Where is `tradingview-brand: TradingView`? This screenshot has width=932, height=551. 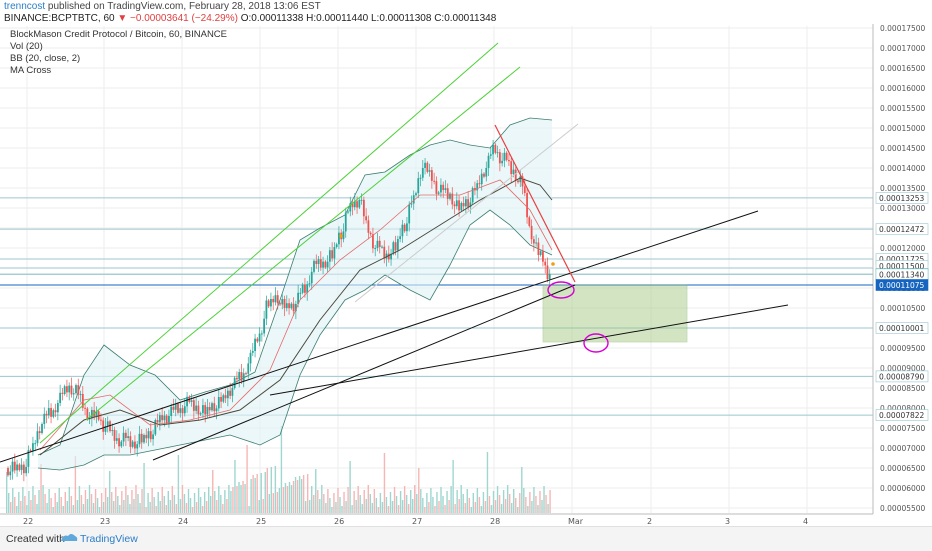
tradingview-brand: TradingView is located at coordinates (109, 539).